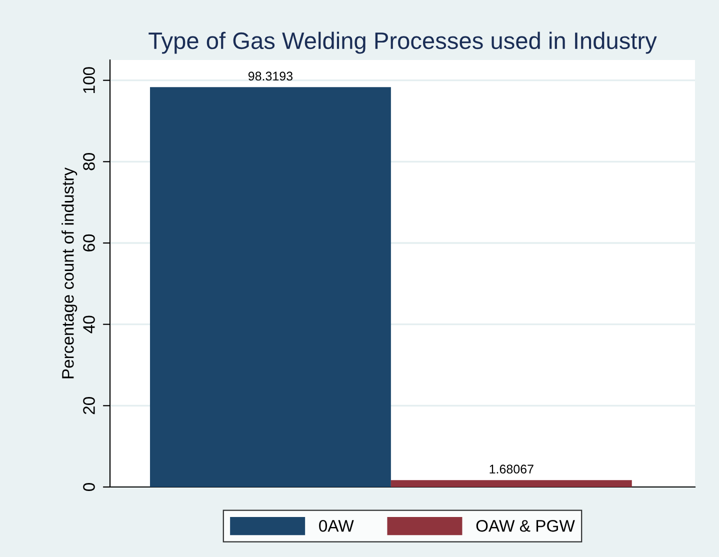 This screenshot has height=557, width=719. I want to click on y-tick-label: 60, so click(89, 243).